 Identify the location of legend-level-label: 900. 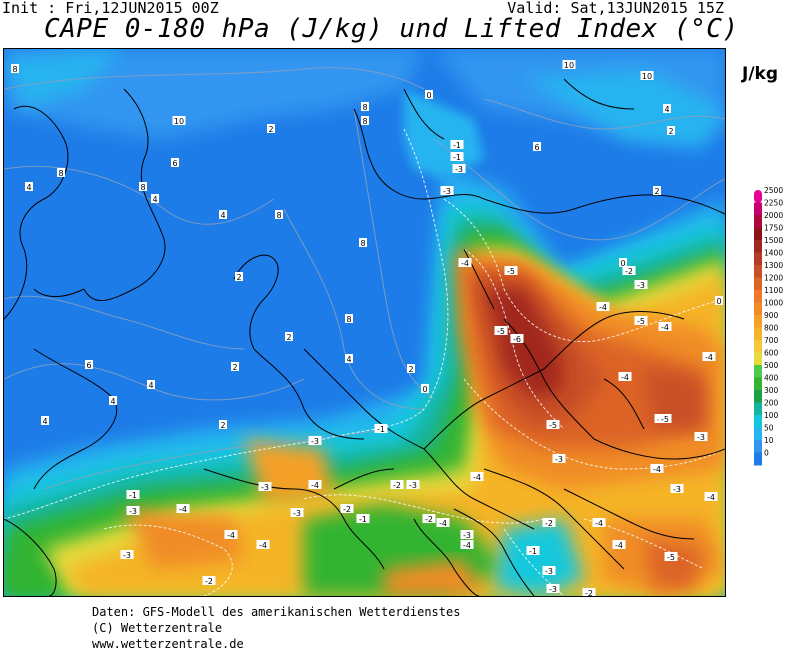
(771, 315).